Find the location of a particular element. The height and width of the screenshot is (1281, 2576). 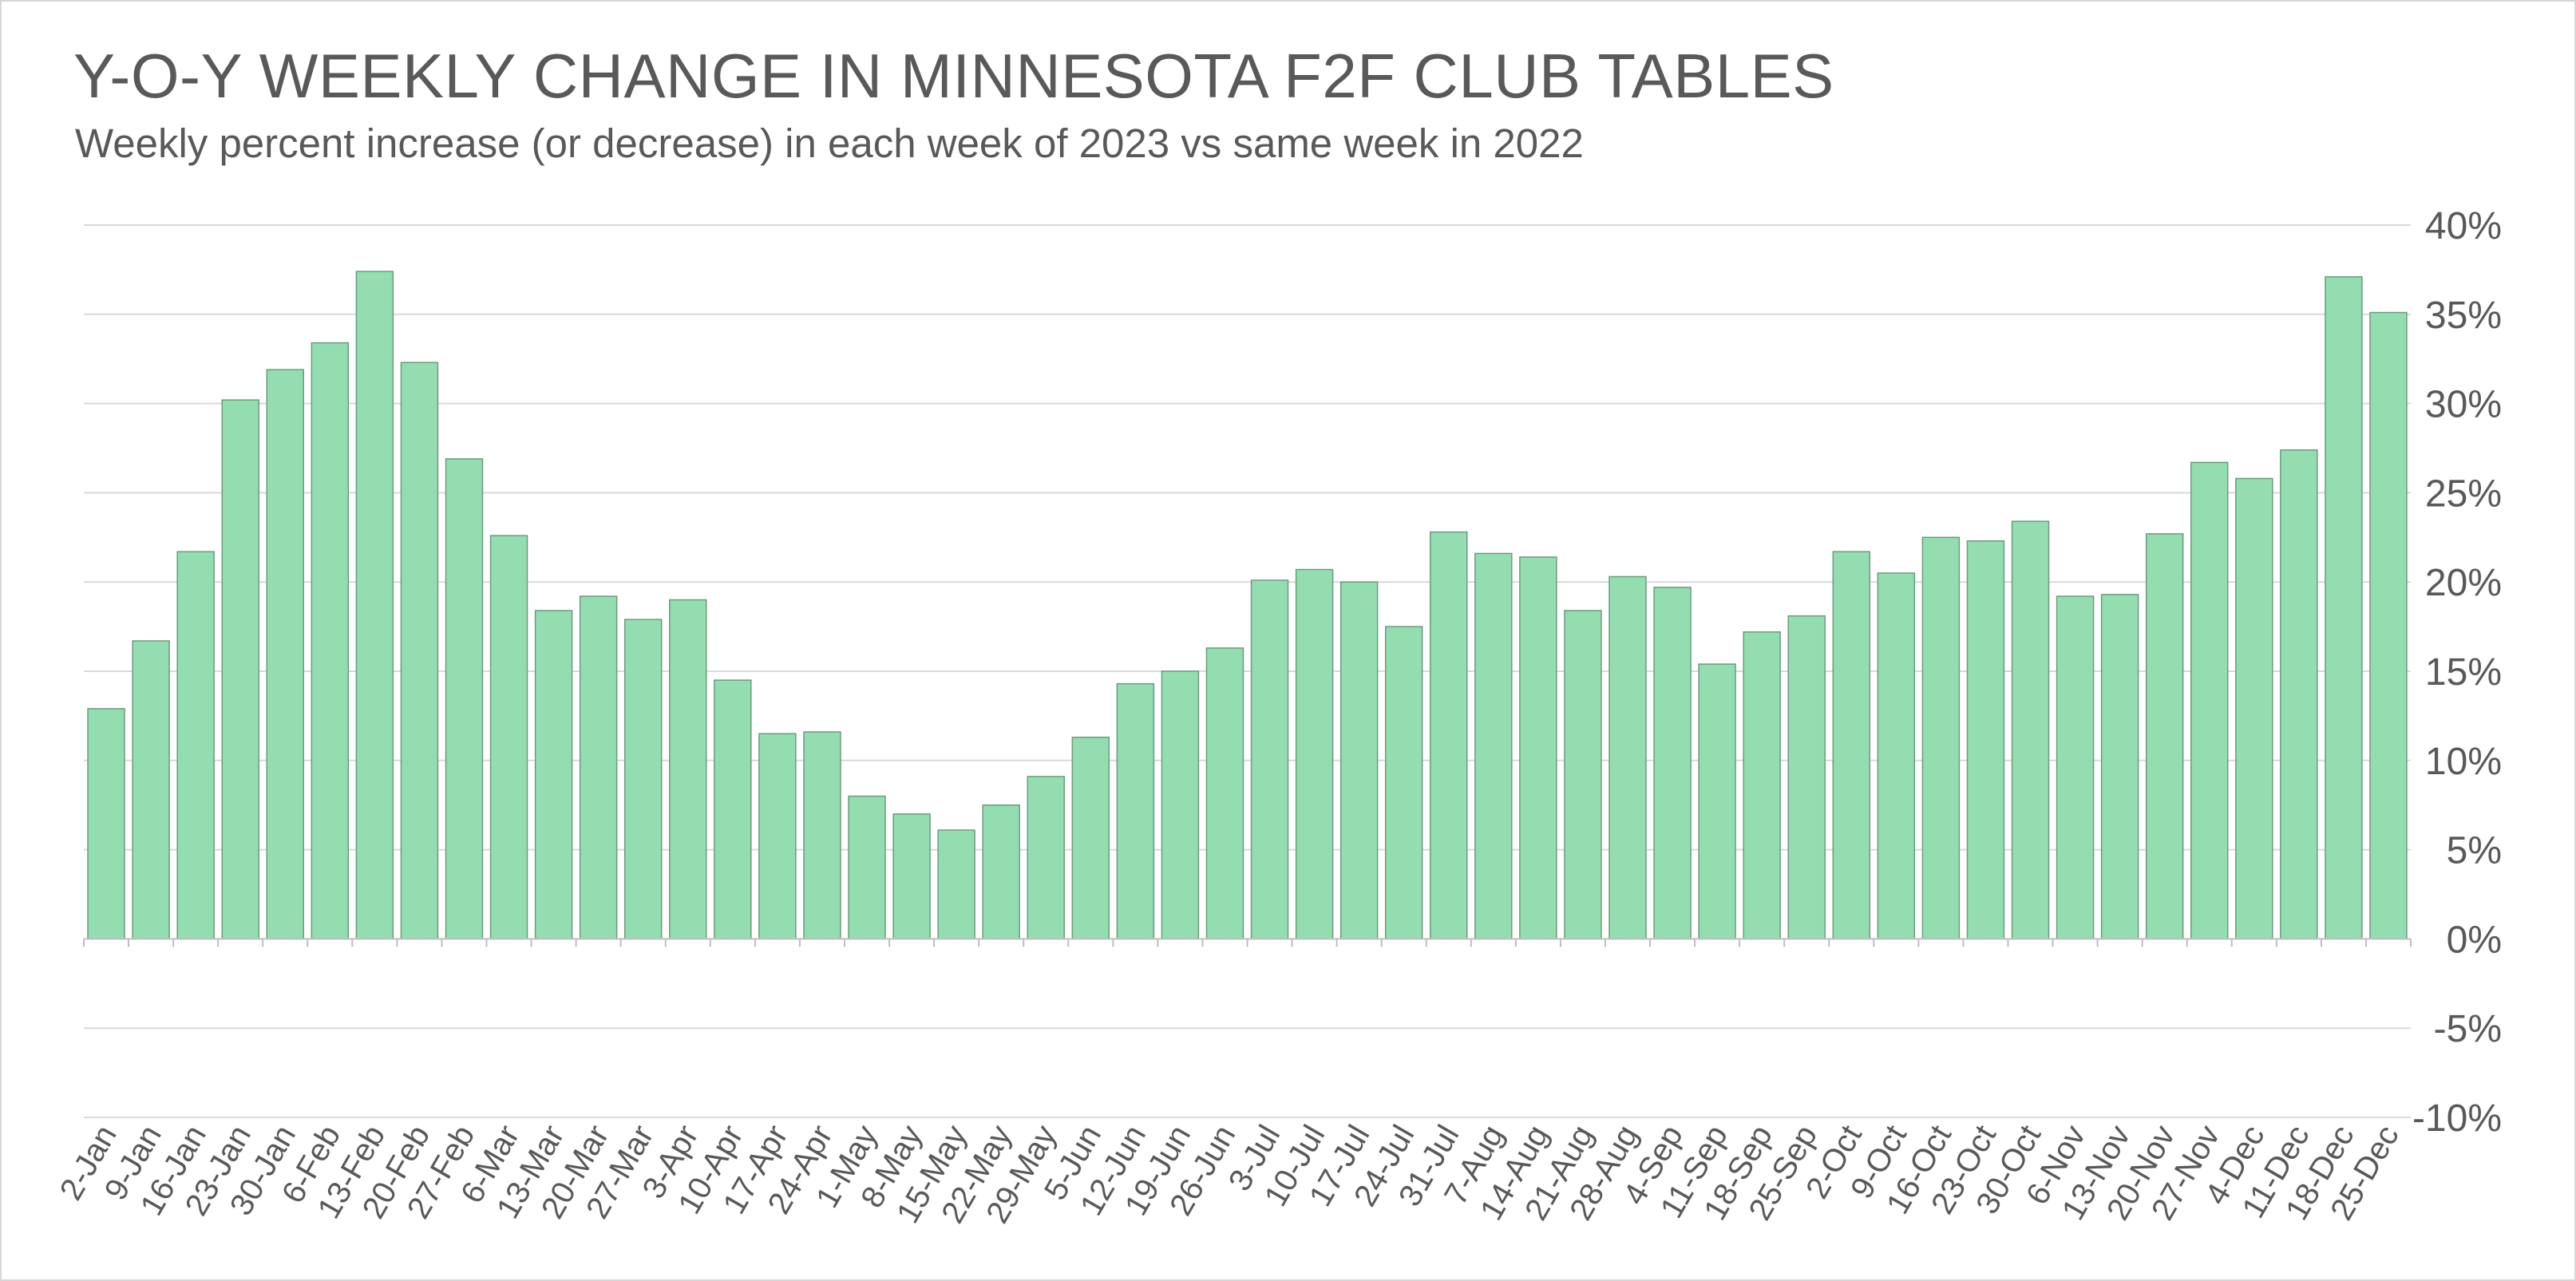

bar-6-Nov is located at coordinates (2075, 768).